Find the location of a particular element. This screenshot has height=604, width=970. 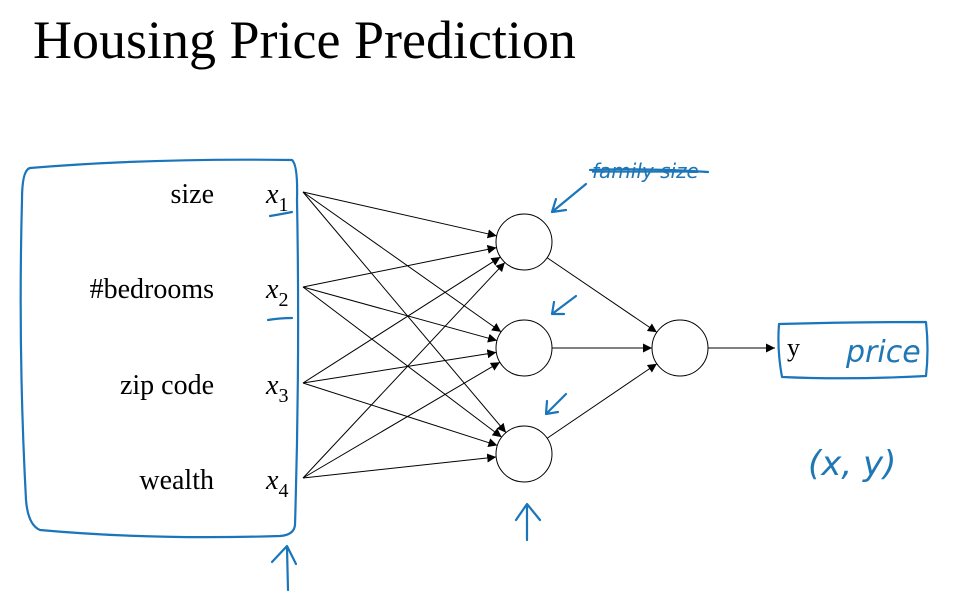

input-label: #bedrooms is located at coordinates (152, 289).